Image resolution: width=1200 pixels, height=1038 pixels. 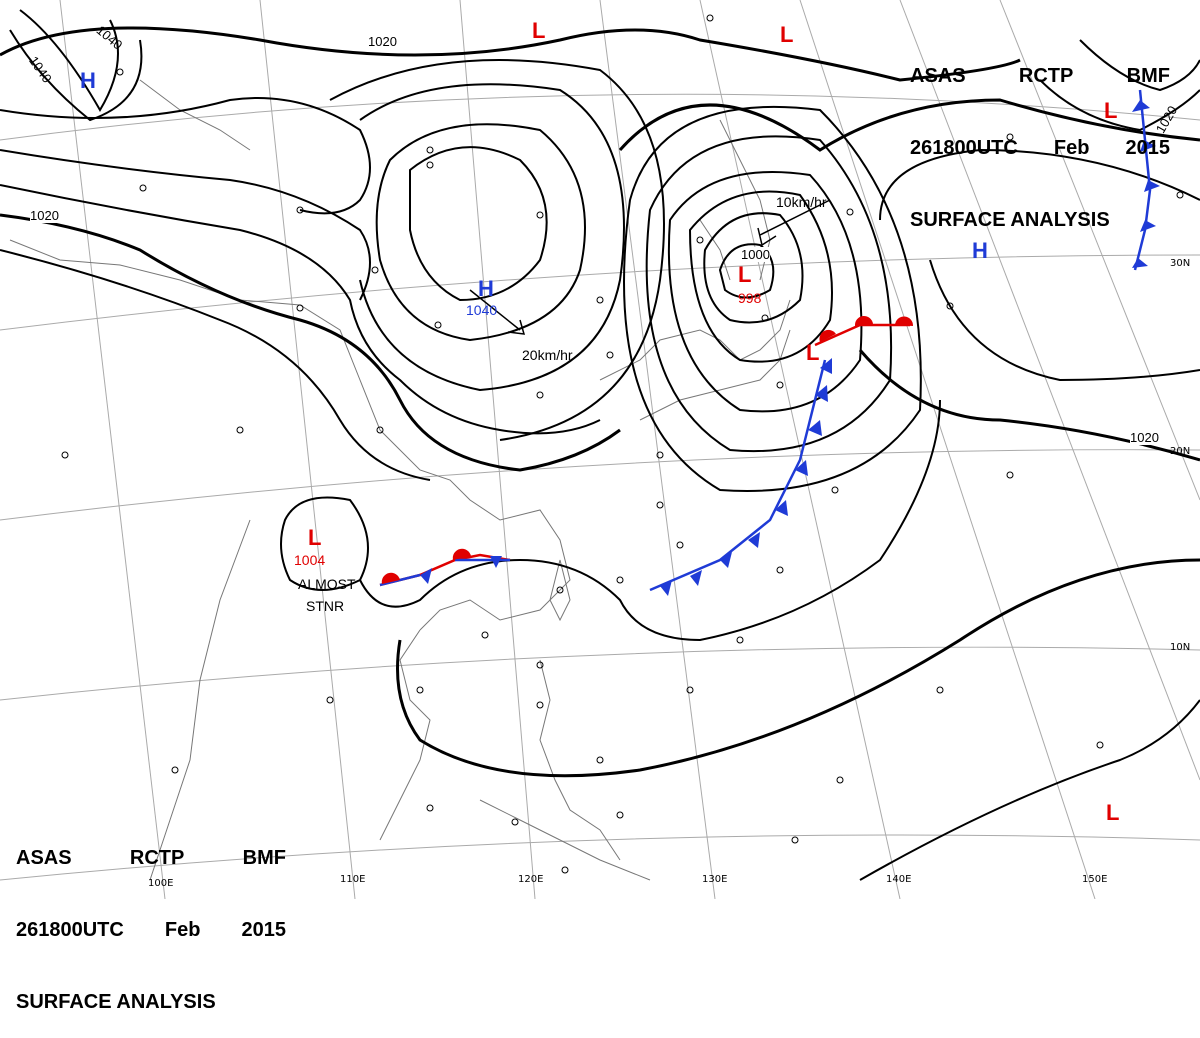 What do you see at coordinates (1180, 263) in the screenshot?
I see `latitude-label: 30N` at bounding box center [1180, 263].